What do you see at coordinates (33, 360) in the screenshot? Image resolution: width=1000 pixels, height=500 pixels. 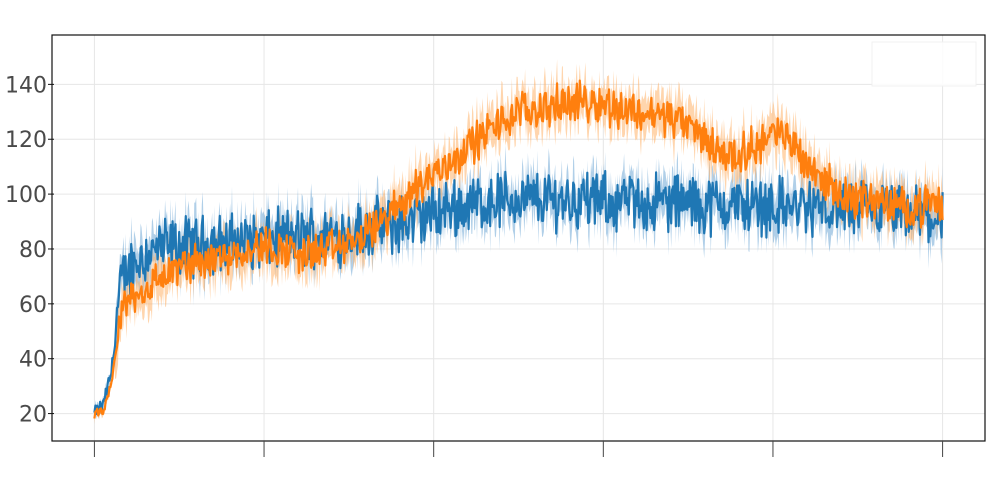 I see `y-tick-label: 40` at bounding box center [33, 360].